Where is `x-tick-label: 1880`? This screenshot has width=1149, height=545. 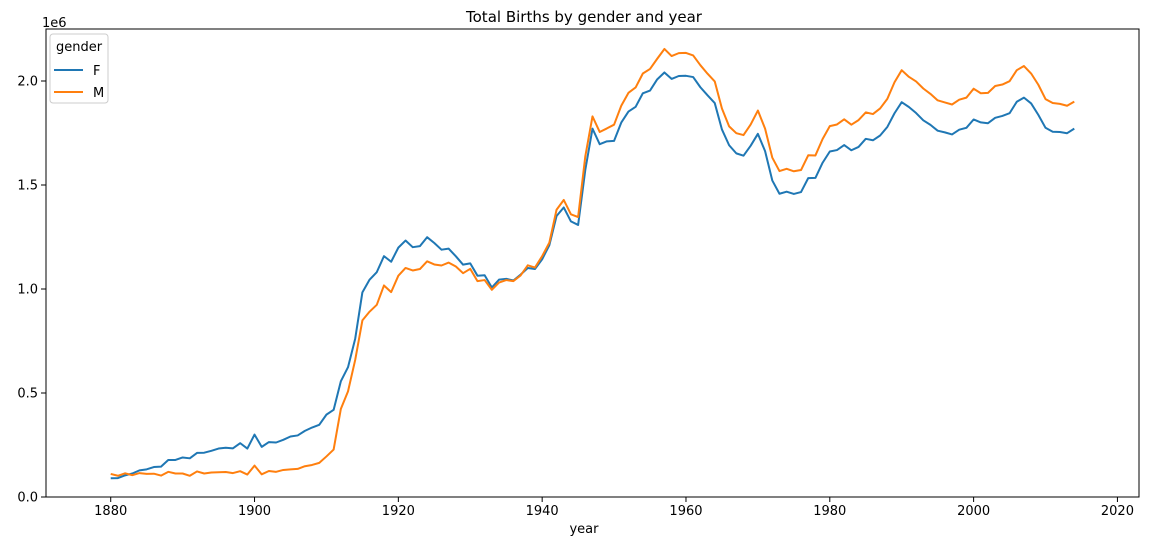 x-tick-label: 1880 is located at coordinates (110, 511).